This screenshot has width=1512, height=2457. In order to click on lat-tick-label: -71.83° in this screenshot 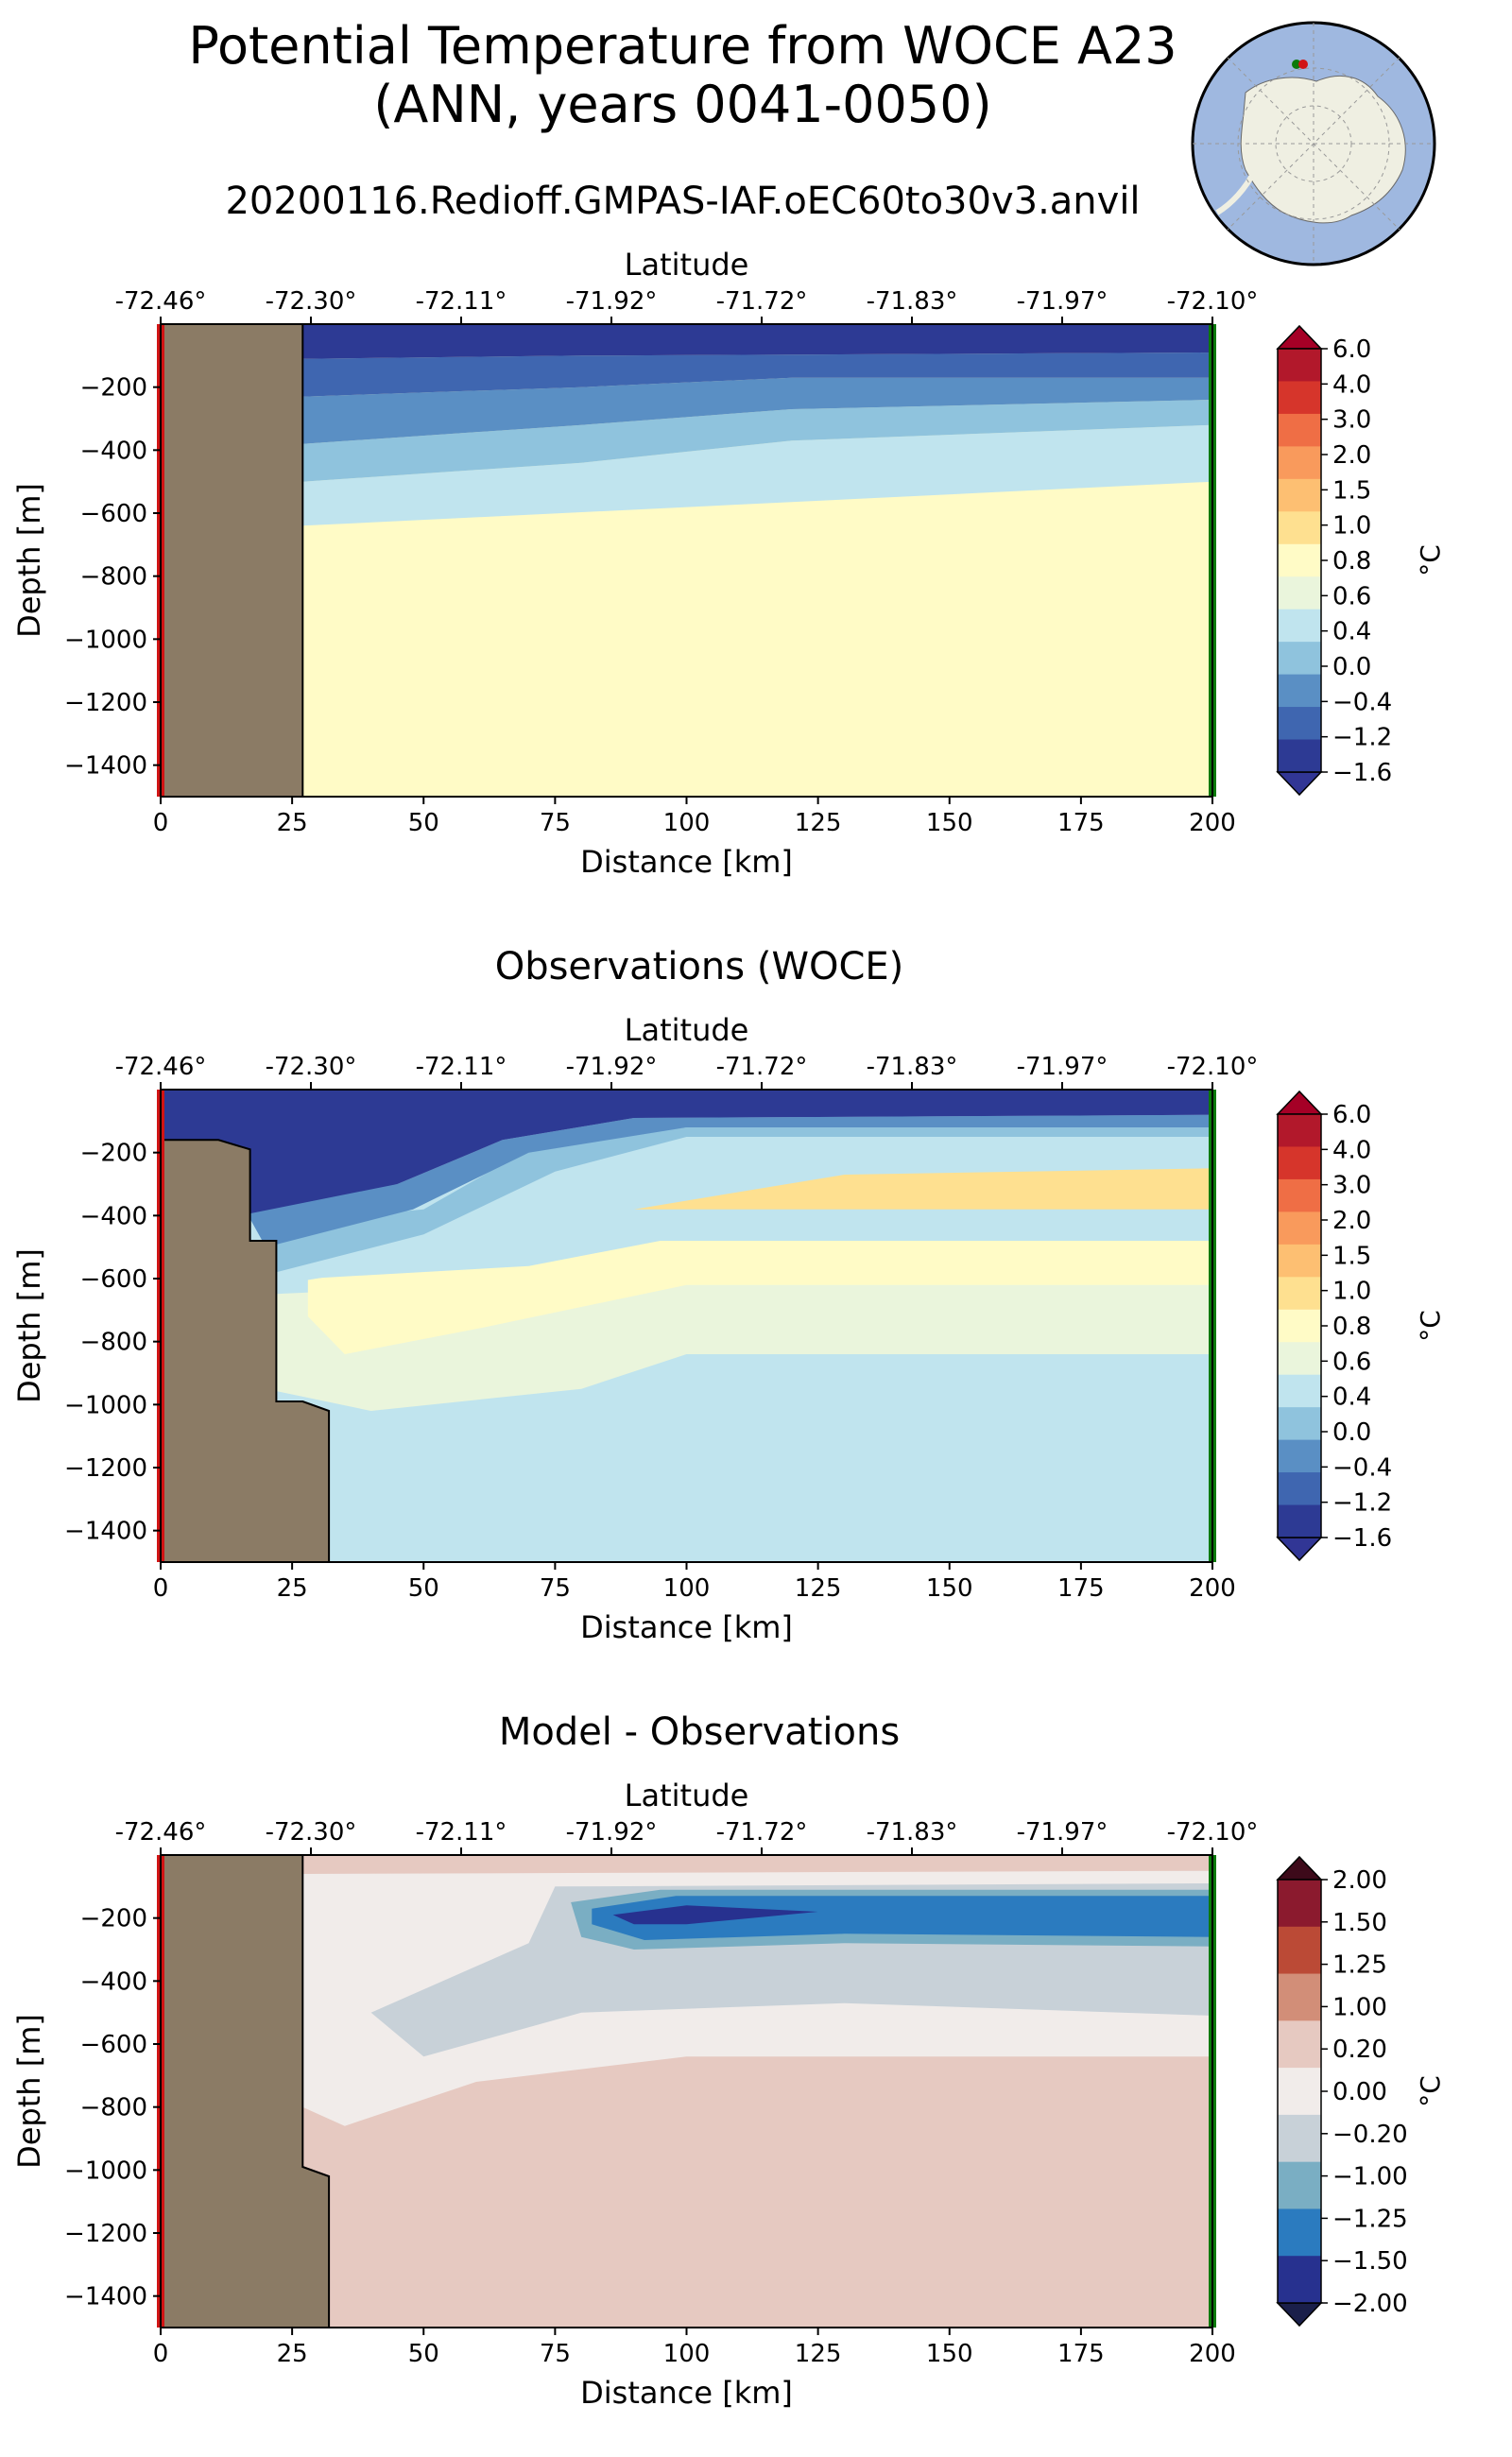, I will do `click(912, 301)`.